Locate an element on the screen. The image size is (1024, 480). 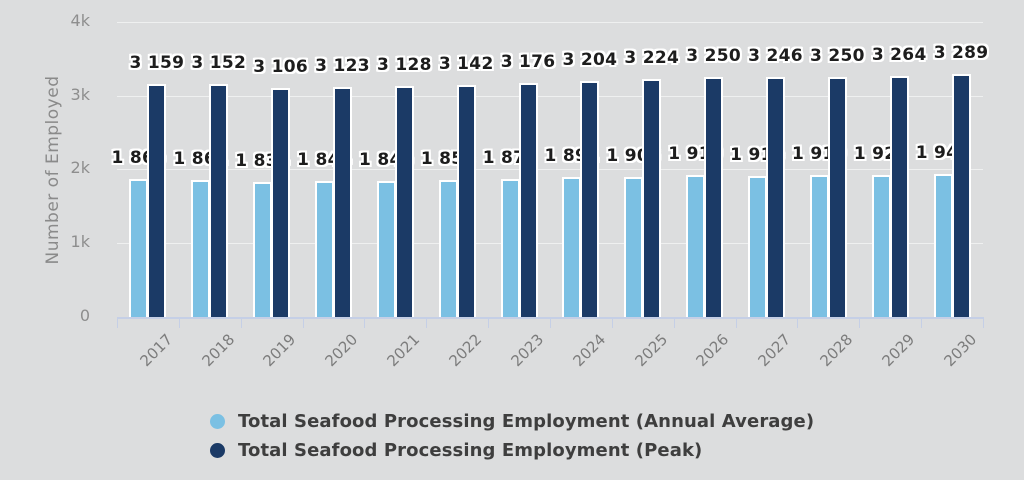
bar-peak-2022 is located at coordinates (466, 201).